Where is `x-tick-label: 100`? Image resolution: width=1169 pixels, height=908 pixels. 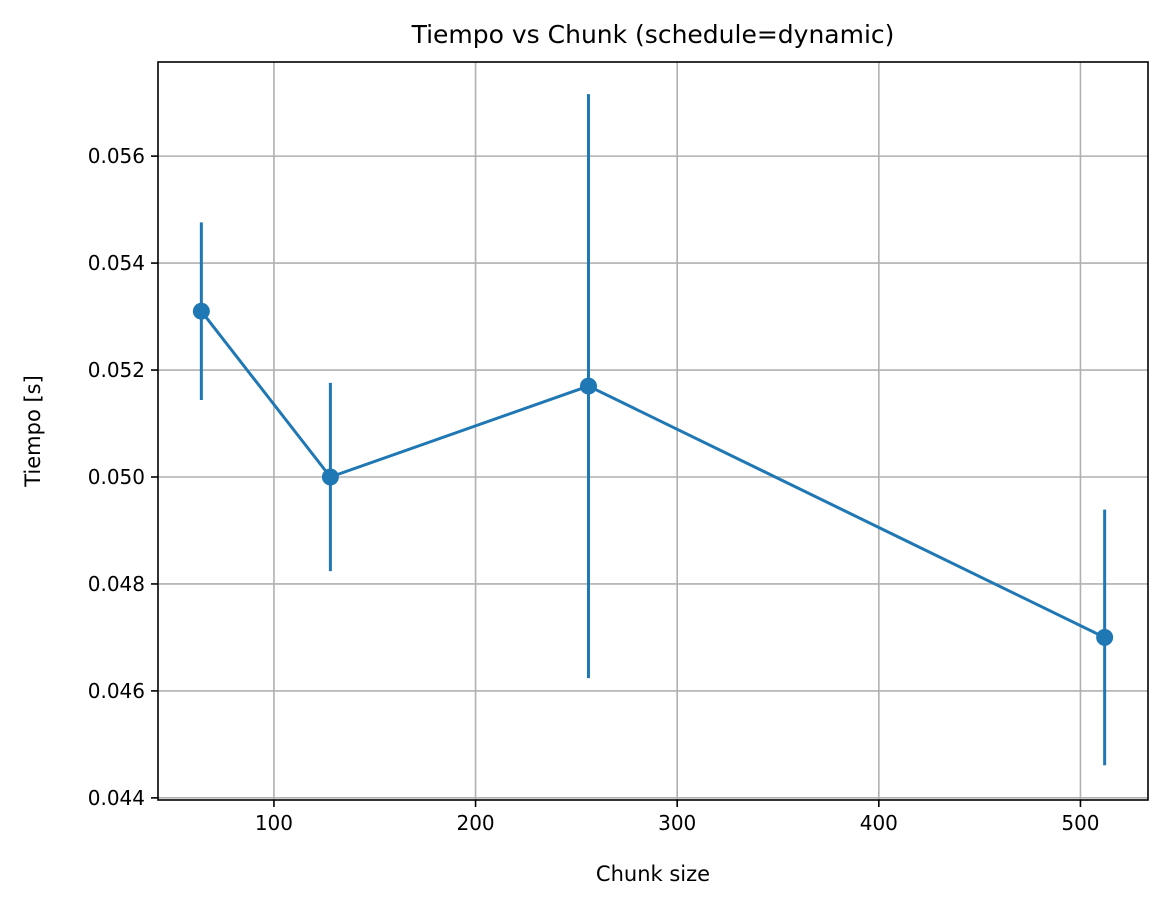
x-tick-label: 100 is located at coordinates (274, 823).